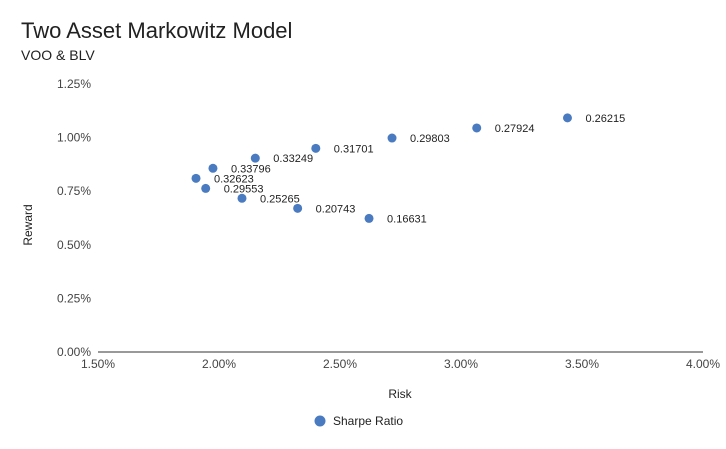 This screenshot has width=726, height=449. What do you see at coordinates (430, 139) in the screenshot?
I see `data-label: 0.29803` at bounding box center [430, 139].